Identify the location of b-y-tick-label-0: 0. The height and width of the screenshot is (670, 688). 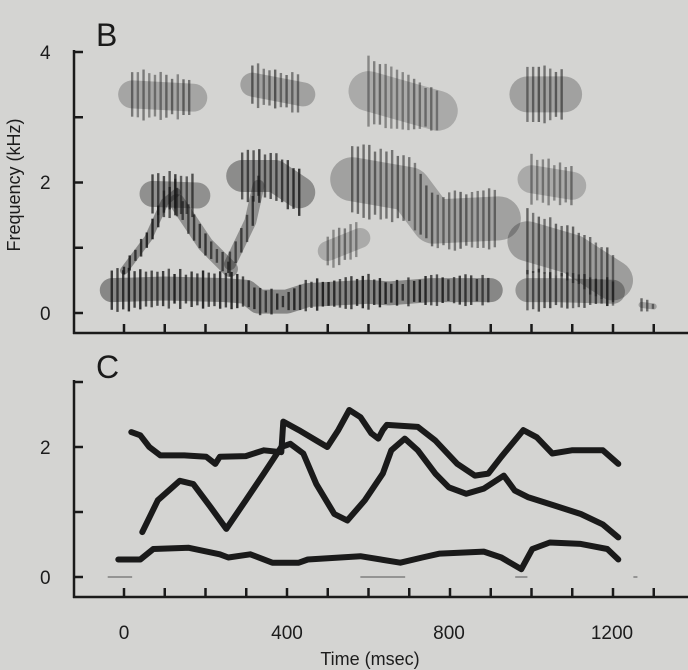
(45, 314).